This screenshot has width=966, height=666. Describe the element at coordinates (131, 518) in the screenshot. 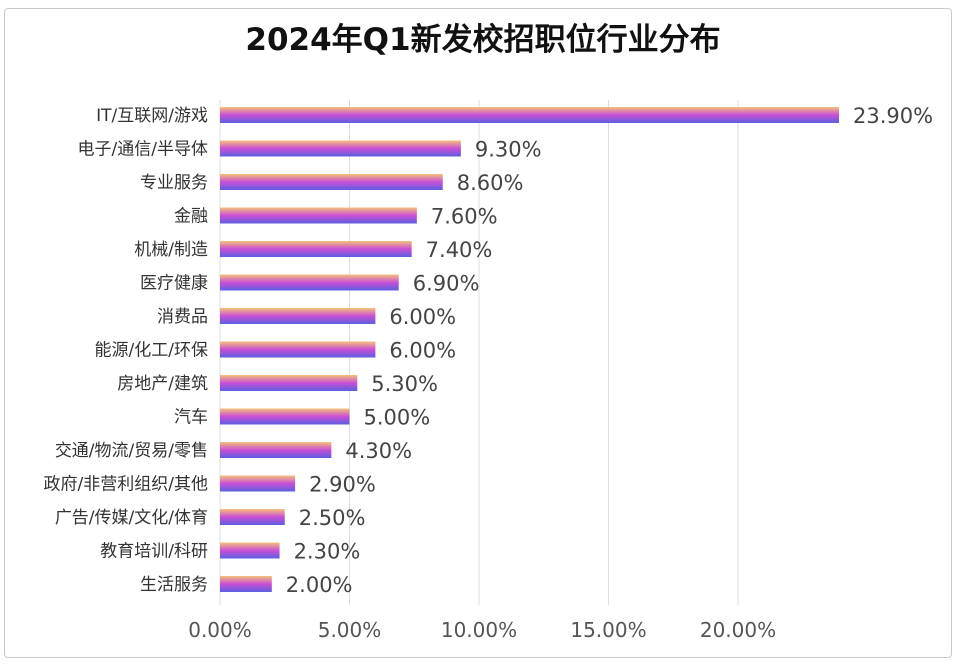

I see `category-label: 广告/传媒/文化/体育` at that location.